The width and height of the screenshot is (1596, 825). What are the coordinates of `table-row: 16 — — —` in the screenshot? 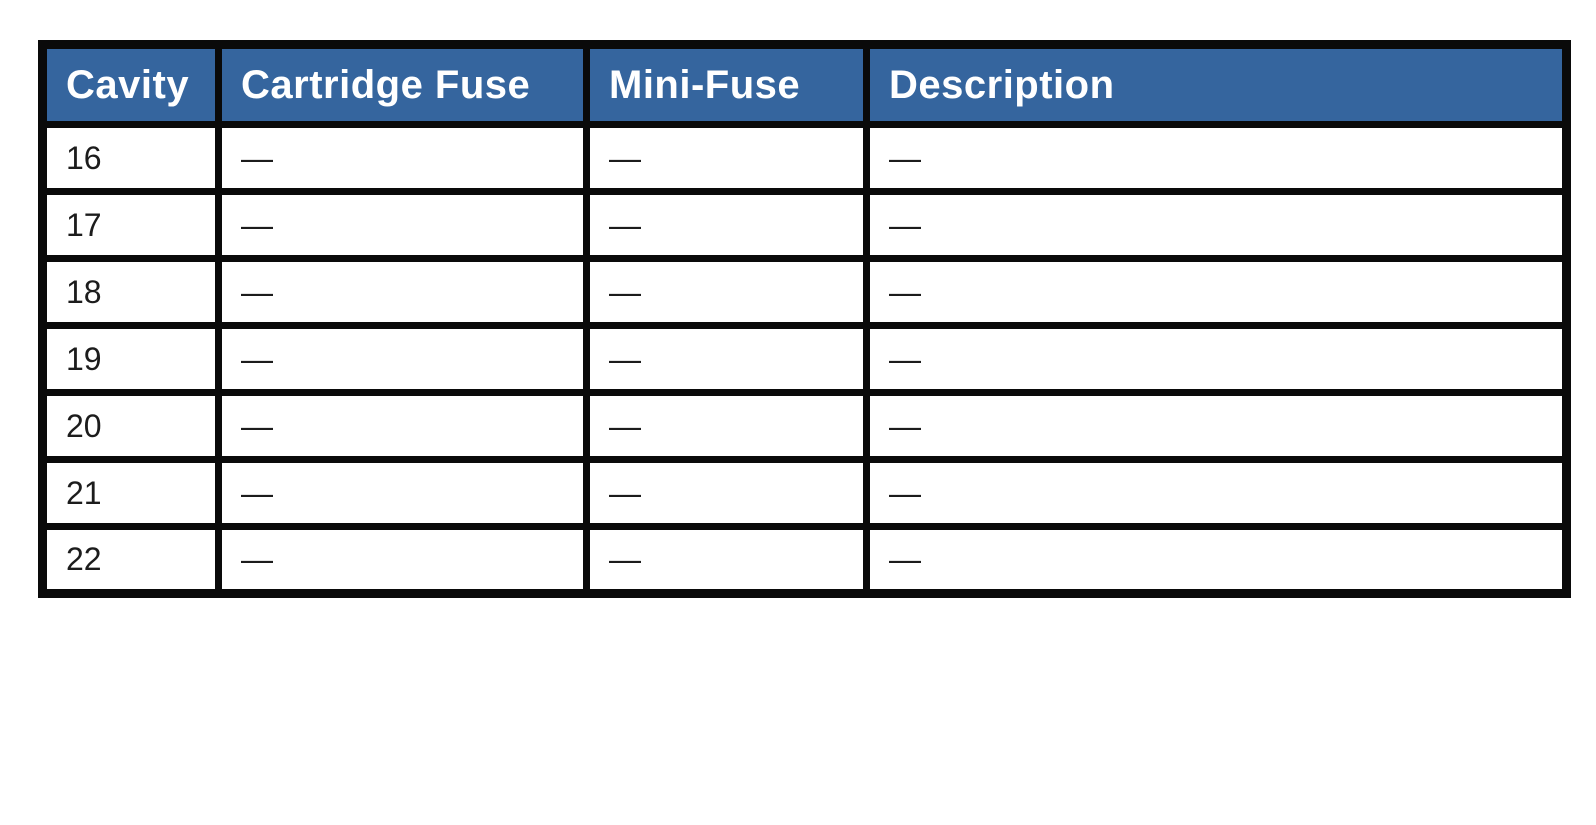 It's located at (804, 158).